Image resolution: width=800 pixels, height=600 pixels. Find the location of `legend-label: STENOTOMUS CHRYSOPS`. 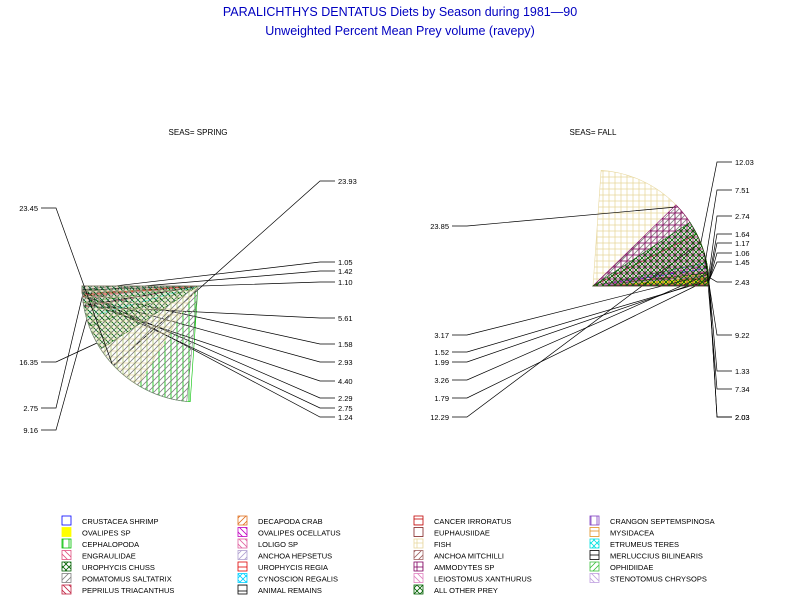

legend-label: STENOTOMUS CHRYSOPS is located at coordinates (658, 579).